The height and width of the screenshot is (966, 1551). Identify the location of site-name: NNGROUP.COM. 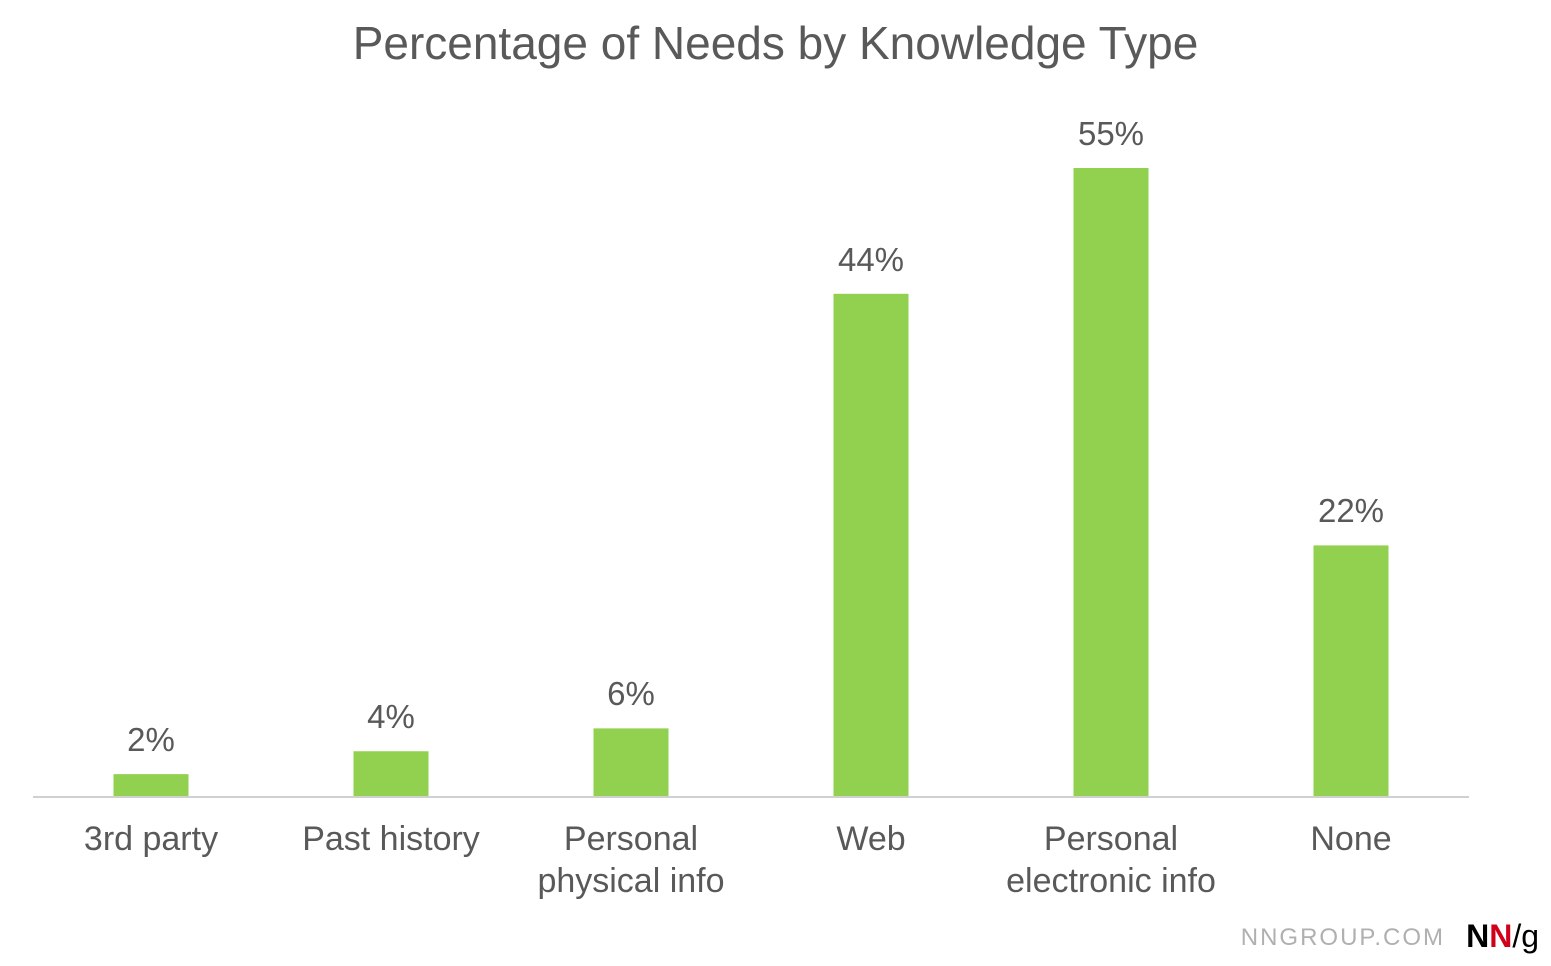
(1342, 937).